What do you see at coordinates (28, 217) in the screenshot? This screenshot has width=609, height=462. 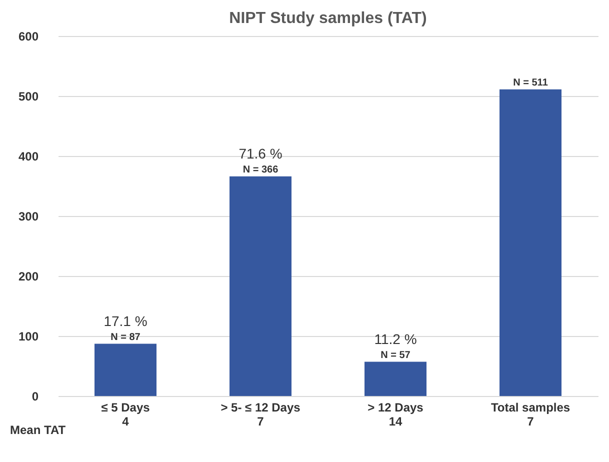 I see `y-tick-label: 300` at bounding box center [28, 217].